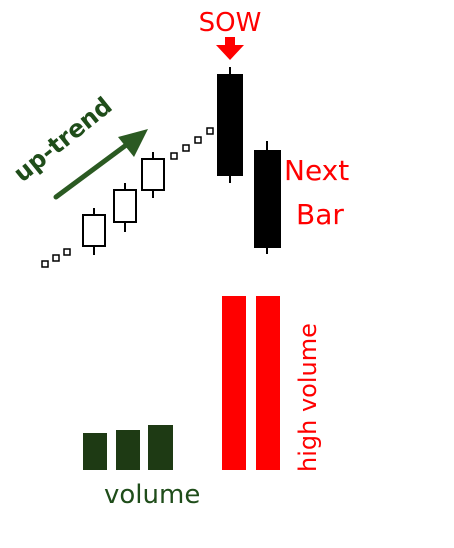  Describe the element at coordinates (316, 170) in the screenshot. I see `next-bar-label-line1: Next` at that location.